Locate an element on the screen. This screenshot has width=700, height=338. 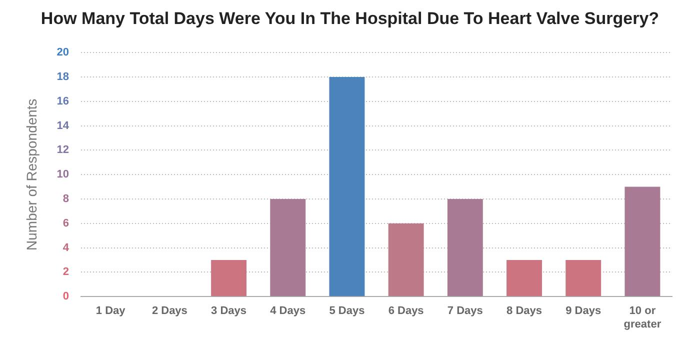
y-tick-label: 16 is located at coordinates (63, 101).